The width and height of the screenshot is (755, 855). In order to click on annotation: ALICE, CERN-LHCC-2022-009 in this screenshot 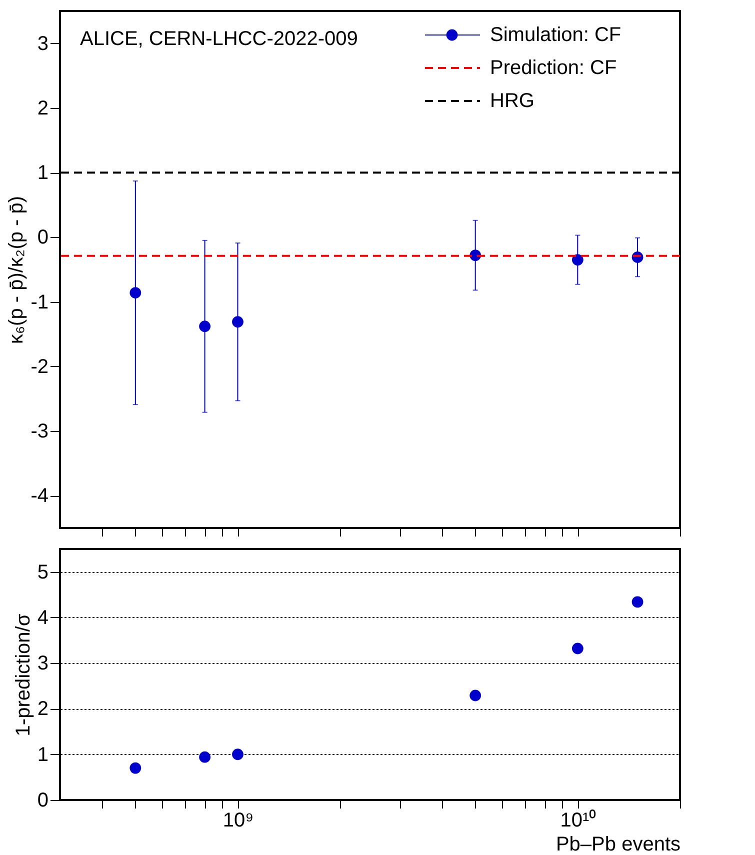, I will do `click(219, 39)`.